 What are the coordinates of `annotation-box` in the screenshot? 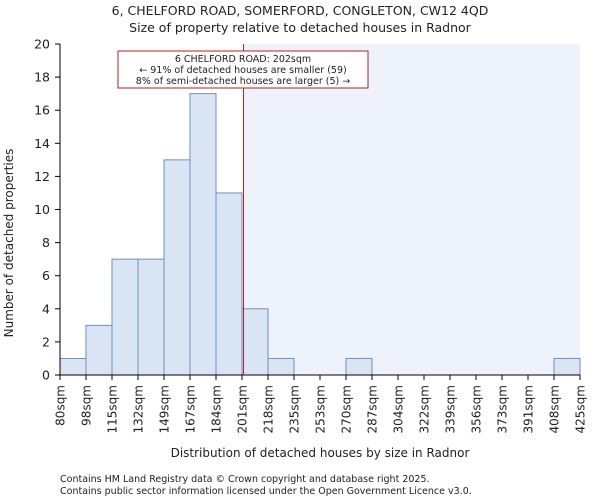 It's located at (243, 69).